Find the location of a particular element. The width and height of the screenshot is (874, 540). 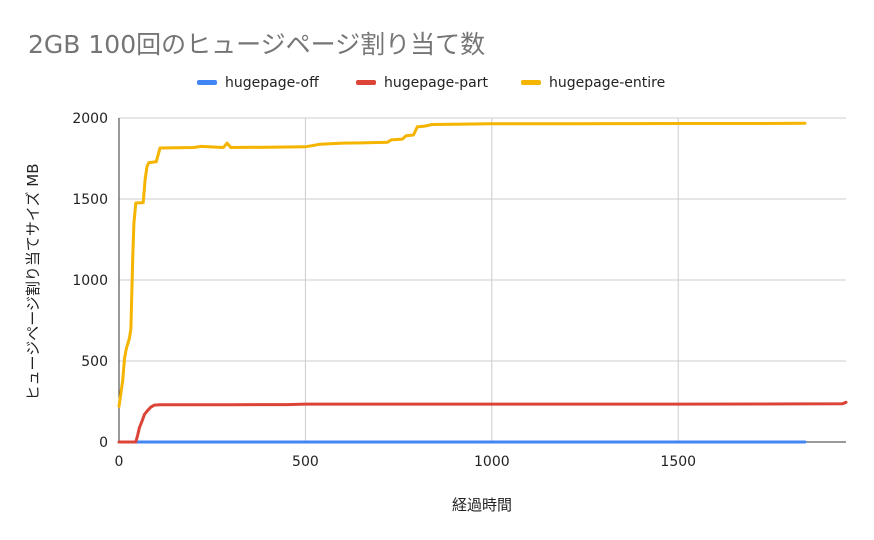

x-tick-label: 500 is located at coordinates (305, 462).